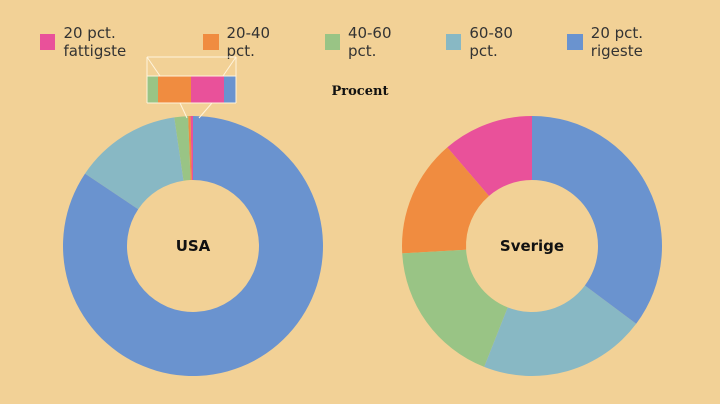 The width and height of the screenshot is (720, 404). I want to click on legend-item: 60-80 pct., so click(494, 42).